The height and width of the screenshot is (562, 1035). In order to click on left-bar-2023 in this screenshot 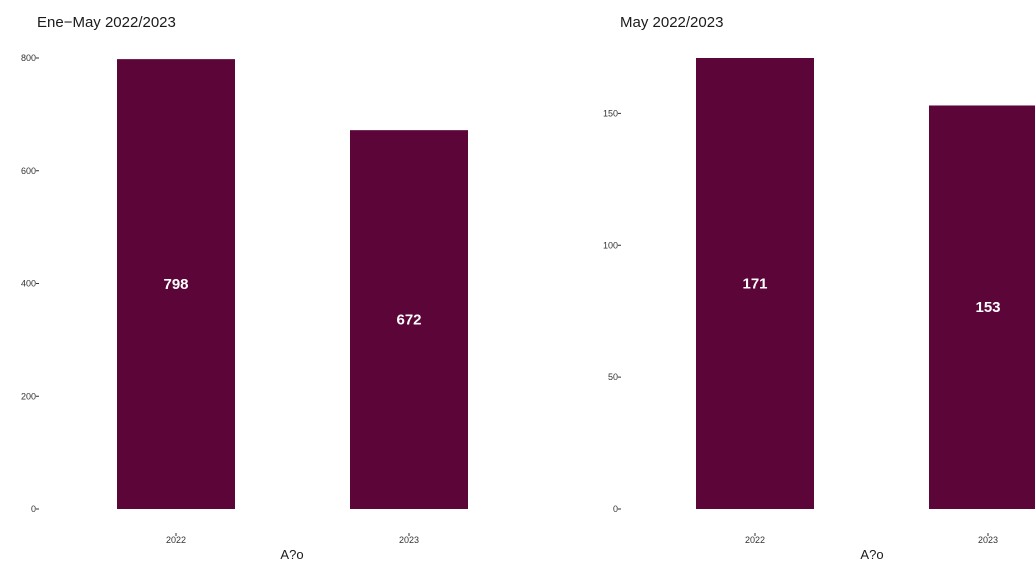, I will do `click(409, 319)`.